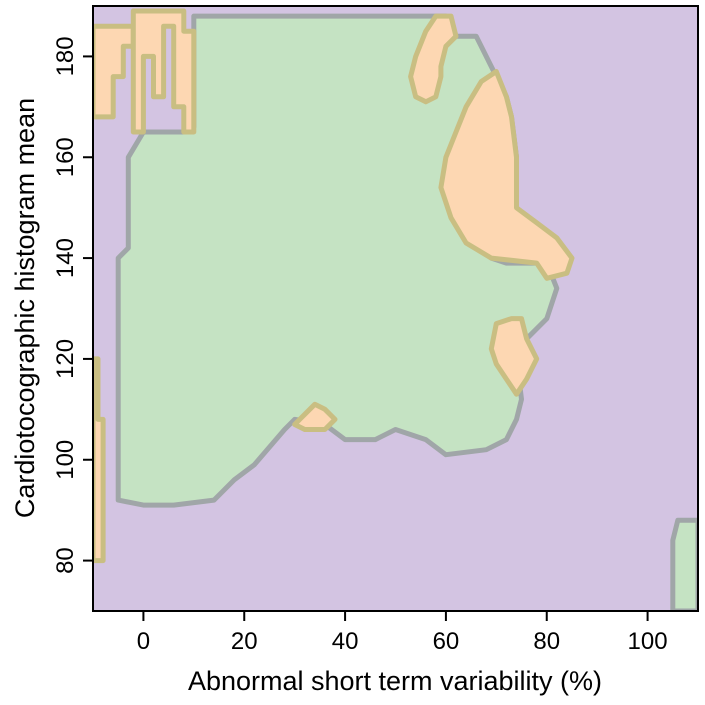  I want to click on y-axis-ticks: 80 100 120 140 160 180, so click(72, 305).